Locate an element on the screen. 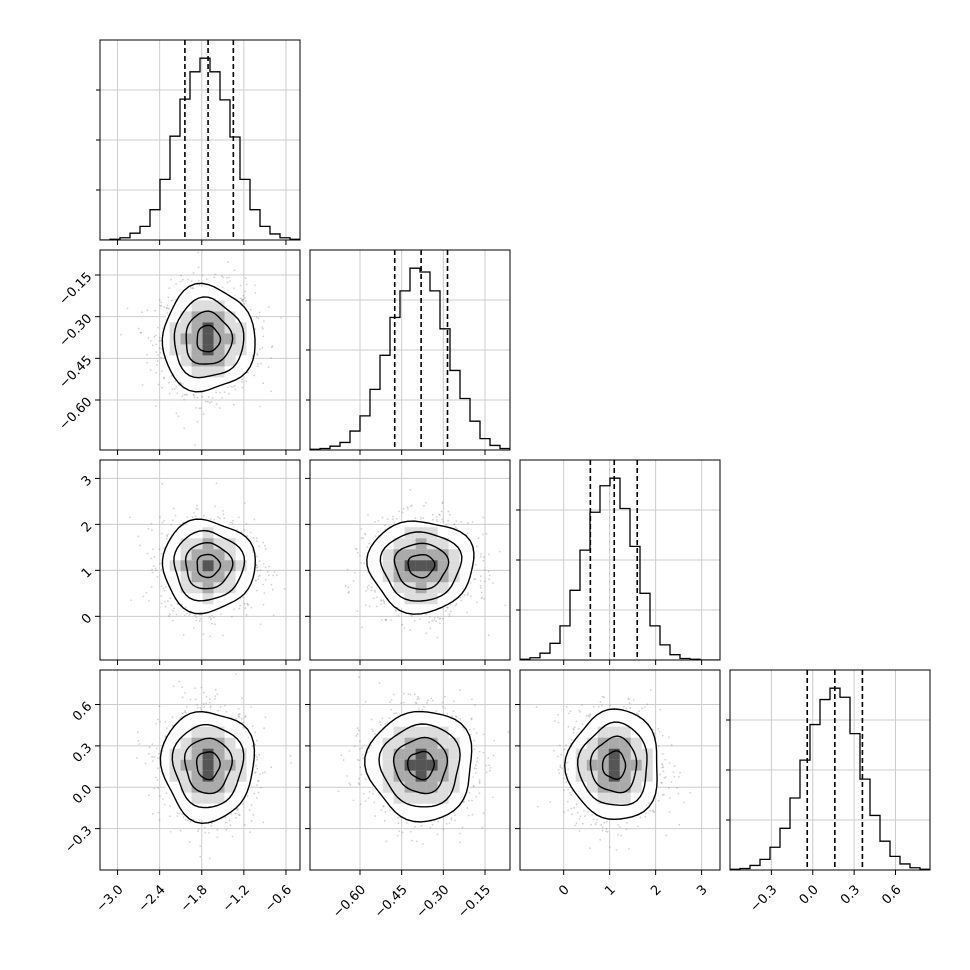 The width and height of the screenshot is (970, 970). panel-frame is located at coordinates (410, 350).